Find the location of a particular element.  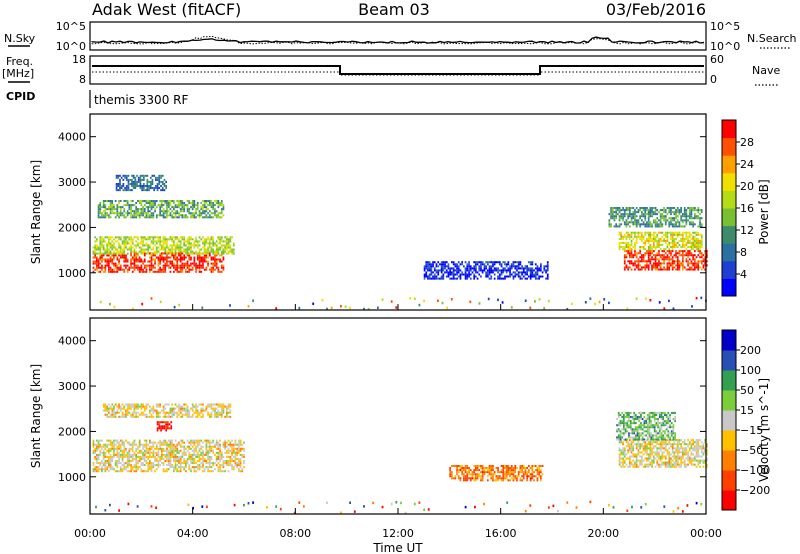

cpid-value: themis 3300 RF is located at coordinates (141, 100).